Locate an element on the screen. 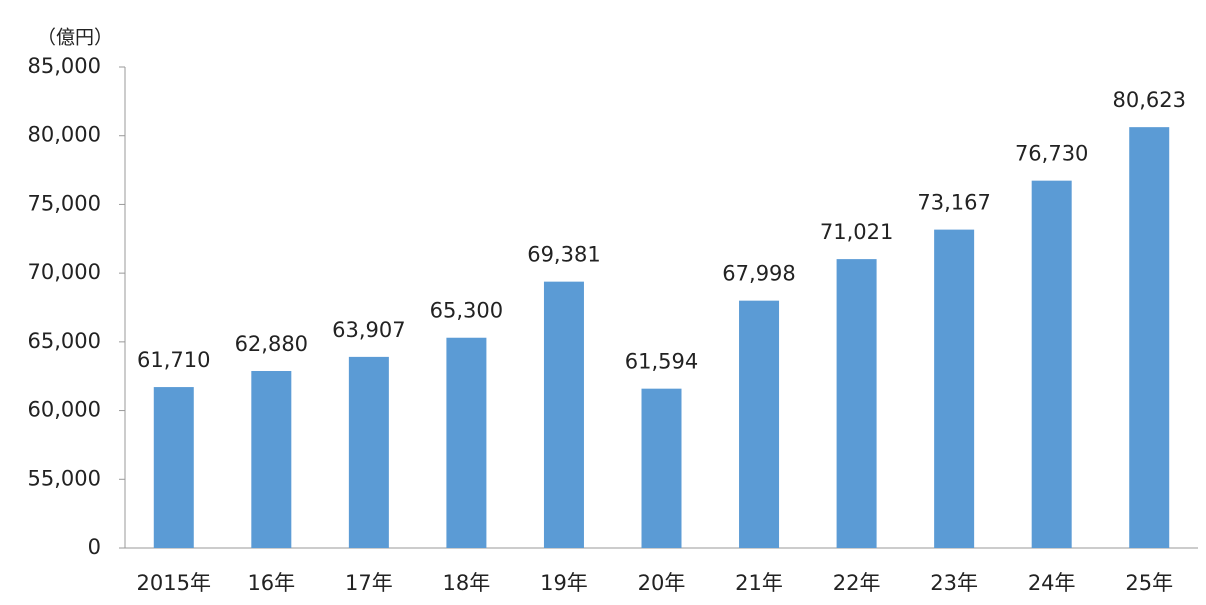 This screenshot has height=605, width=1206. value-label: 69,381 is located at coordinates (563, 255).